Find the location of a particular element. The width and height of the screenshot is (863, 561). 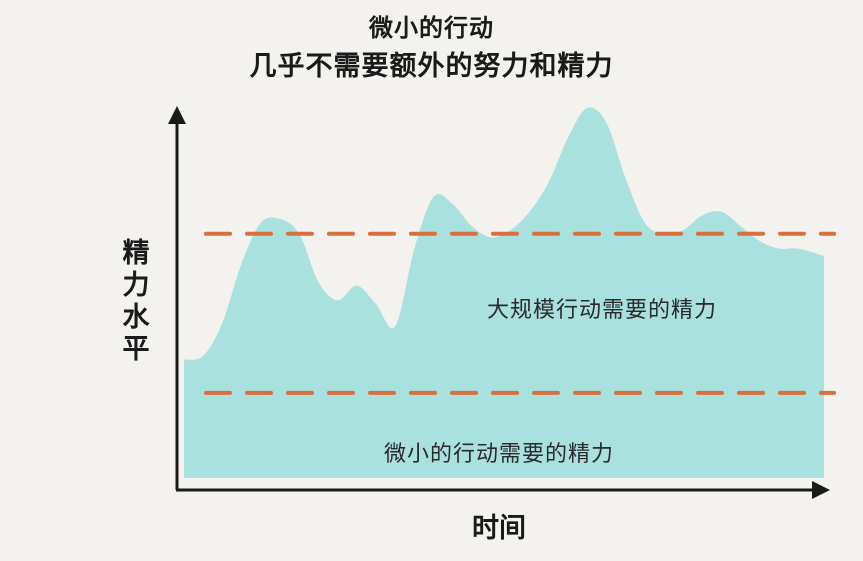

reference-label-low-energy: 微小的行动需要的精力 is located at coordinates (499, 454).